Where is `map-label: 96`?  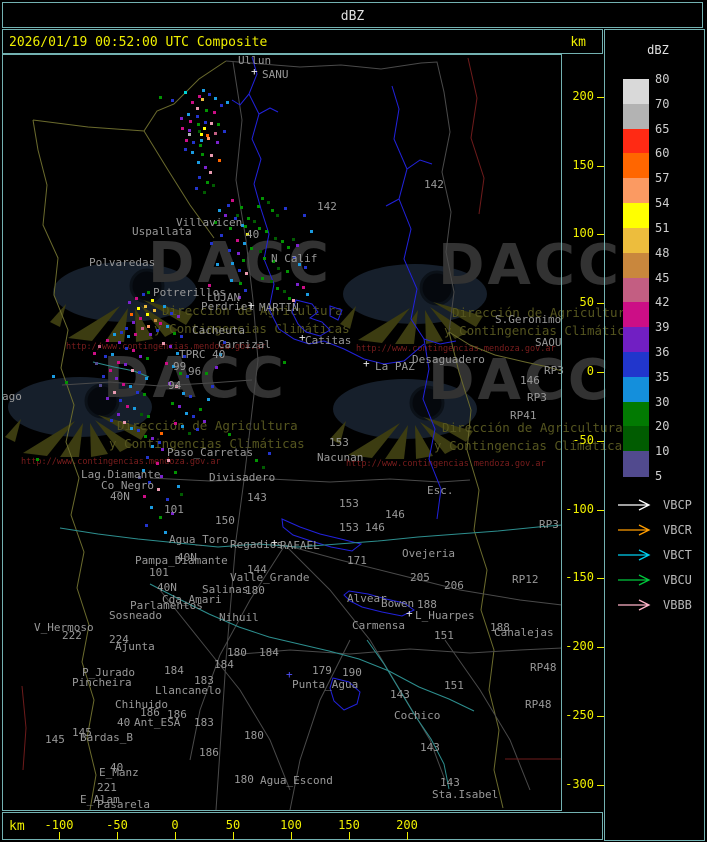 map-label: 96 is located at coordinates (195, 371).